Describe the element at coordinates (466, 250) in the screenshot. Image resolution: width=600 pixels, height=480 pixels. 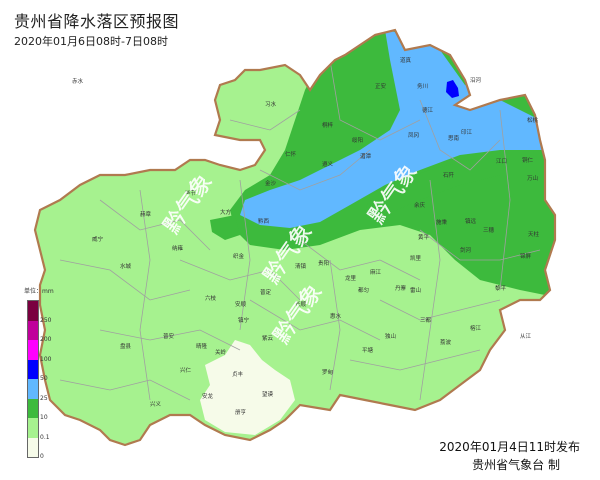
I see `city-label: 剑河` at that location.